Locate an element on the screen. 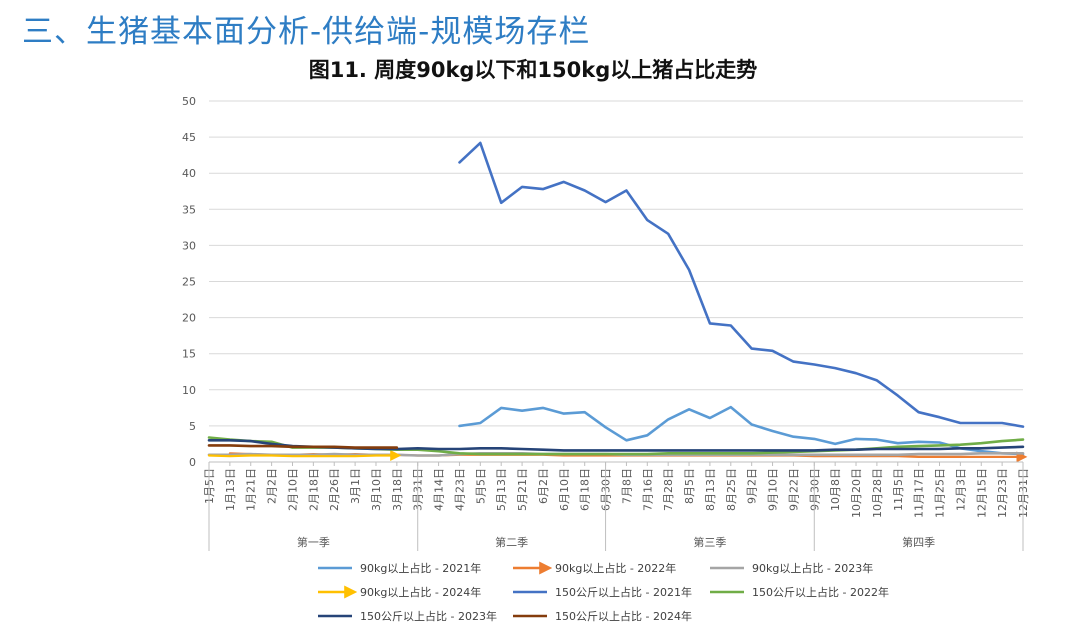 This screenshot has width=1066, height=636. x-tick-label: 7月8日 is located at coordinates (626, 486).